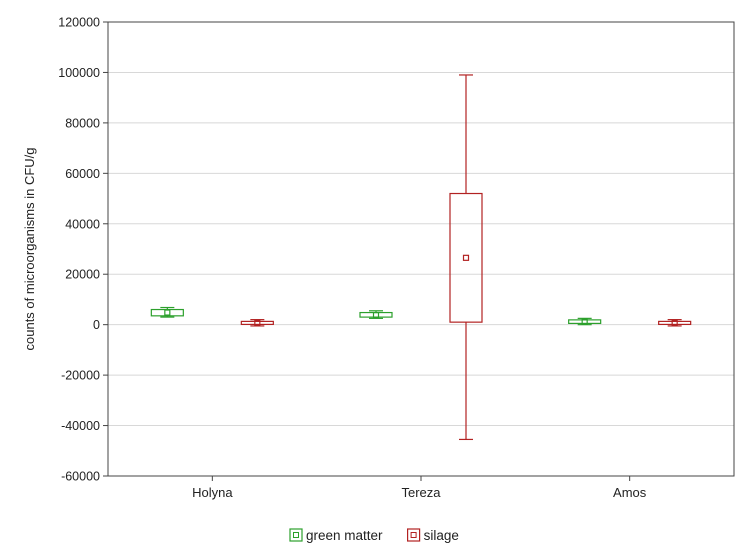 This screenshot has width=753, height=557. What do you see at coordinates (344, 535) in the screenshot?
I see `legend-label: green matter` at bounding box center [344, 535].